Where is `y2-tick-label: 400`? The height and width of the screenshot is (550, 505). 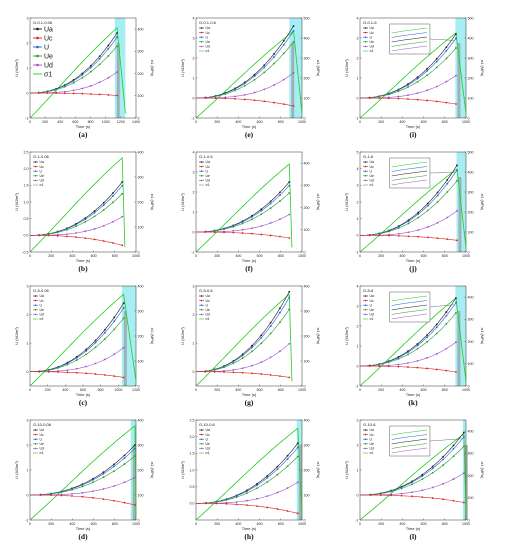 y2-tick-label: 400 is located at coordinates (471, 297).